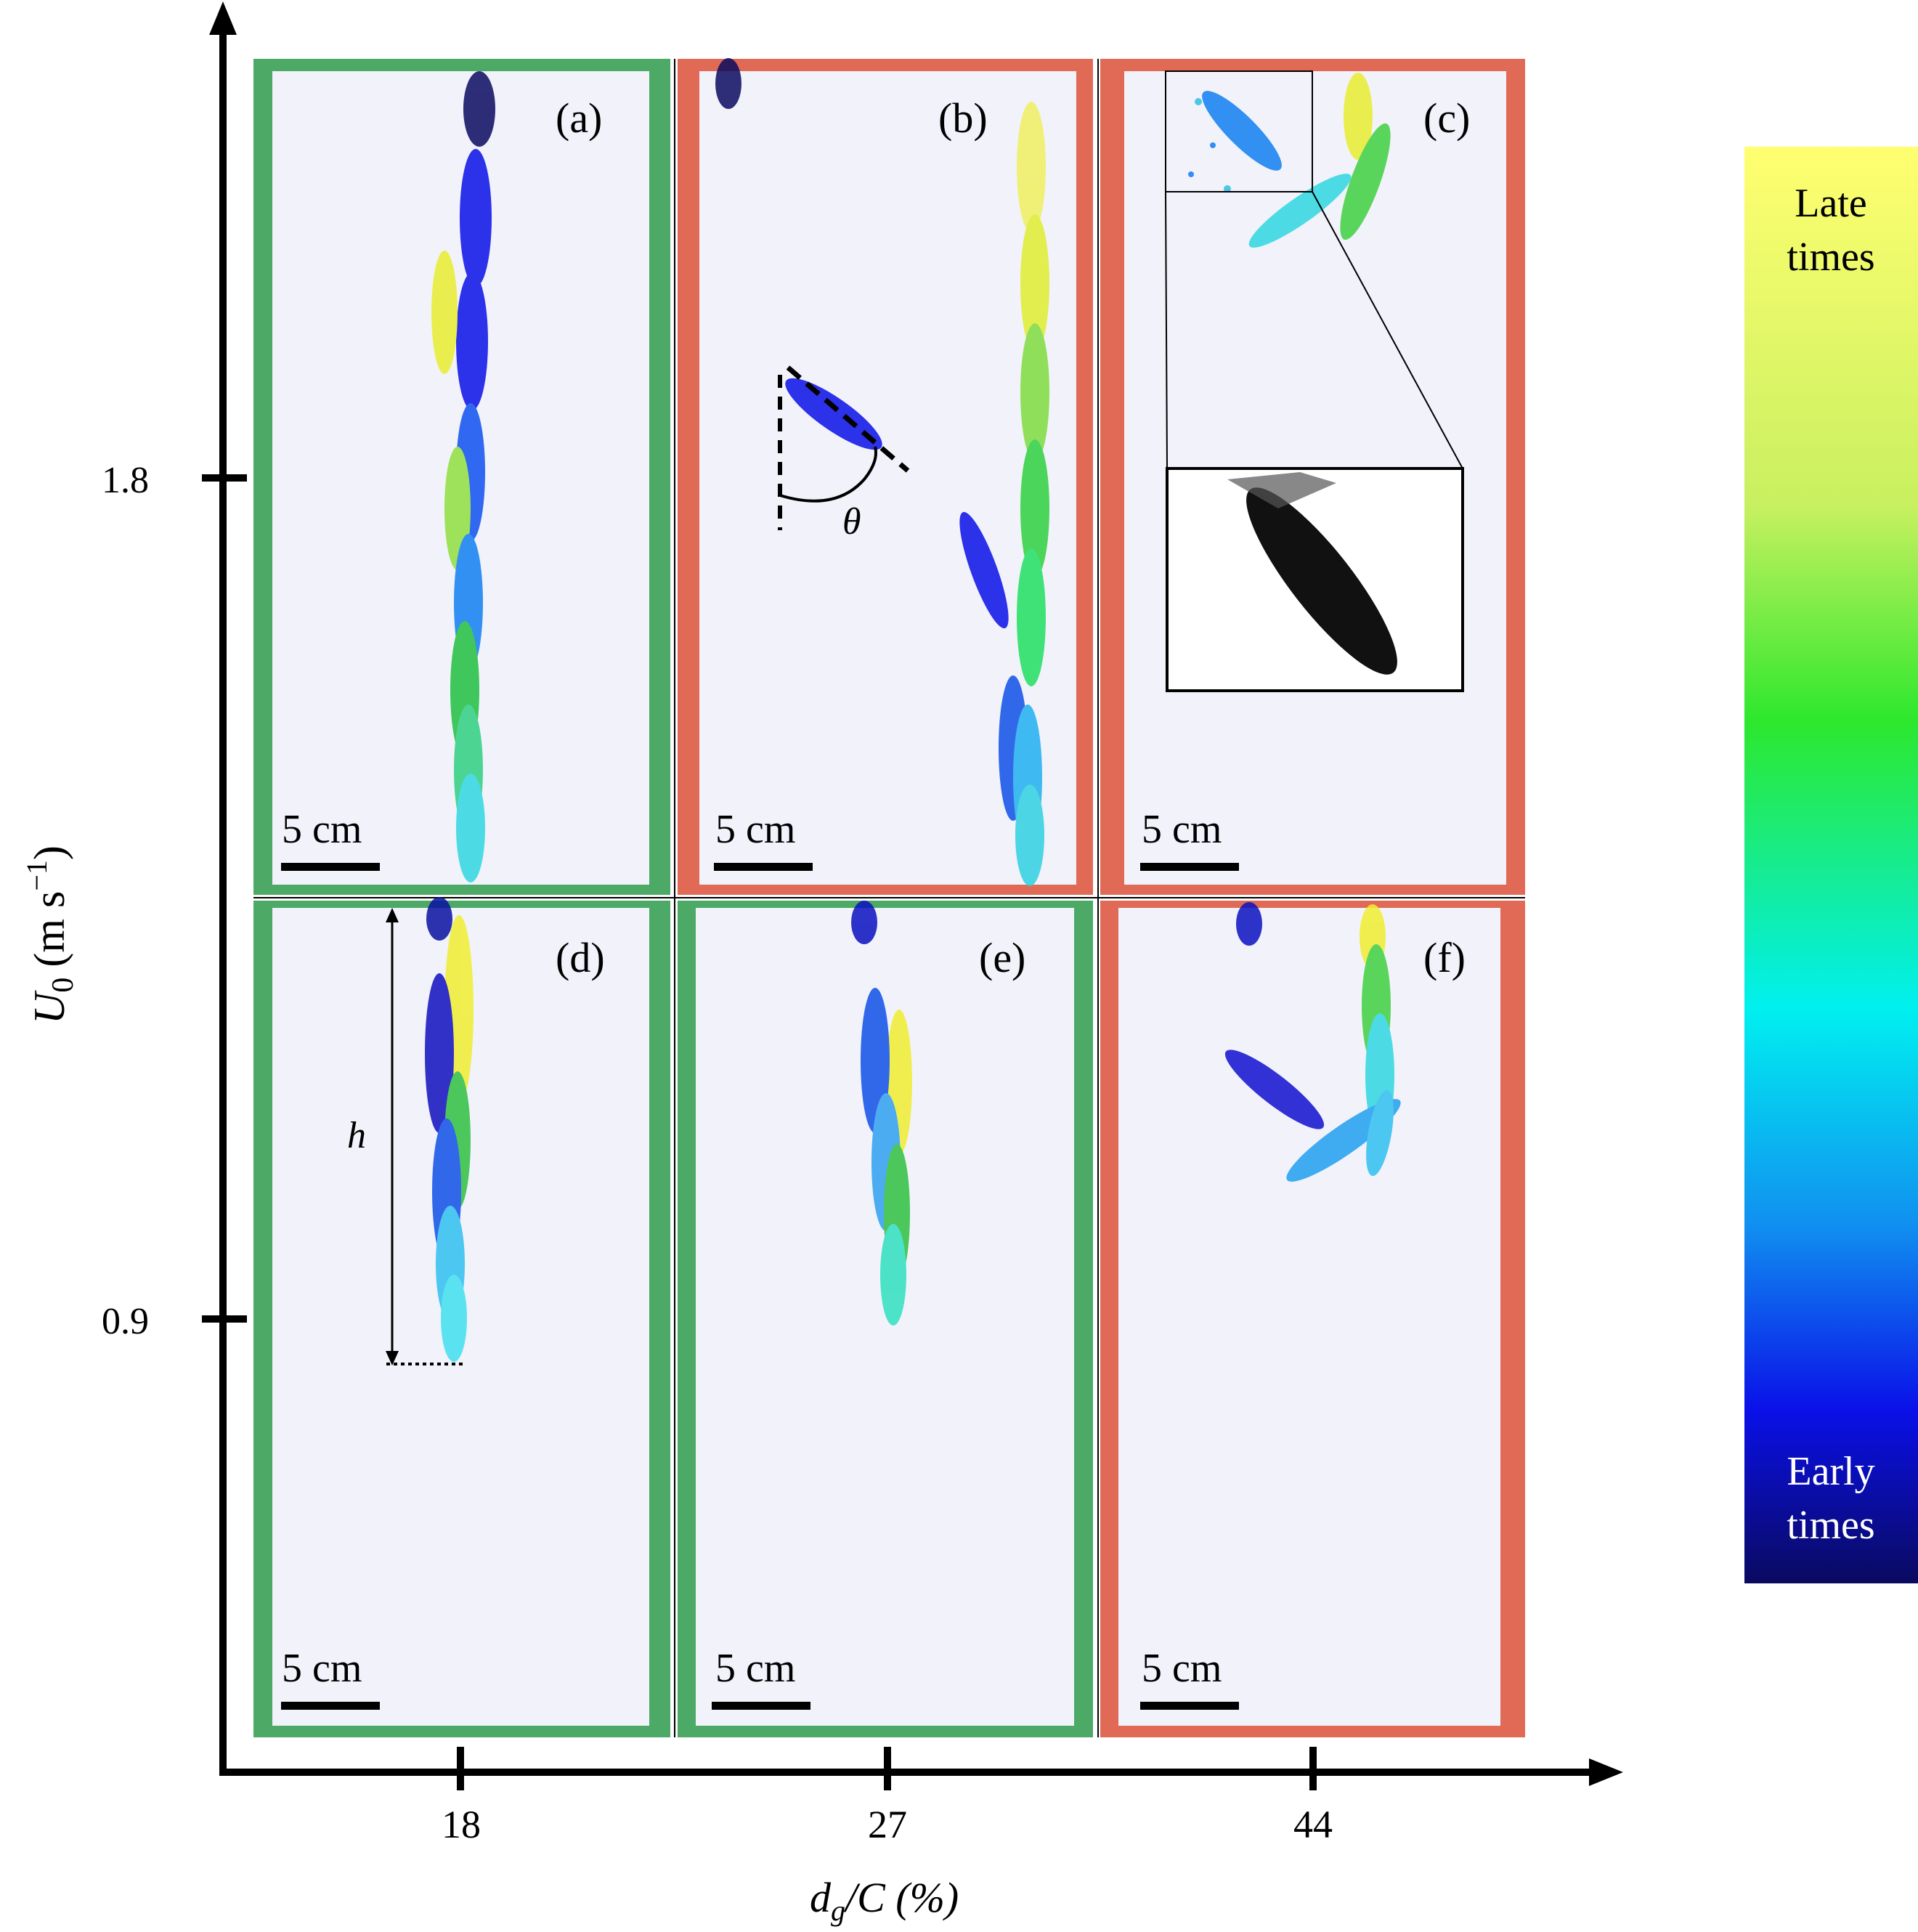  I want to click on y-axis-arrowhead, so click(223, 18).